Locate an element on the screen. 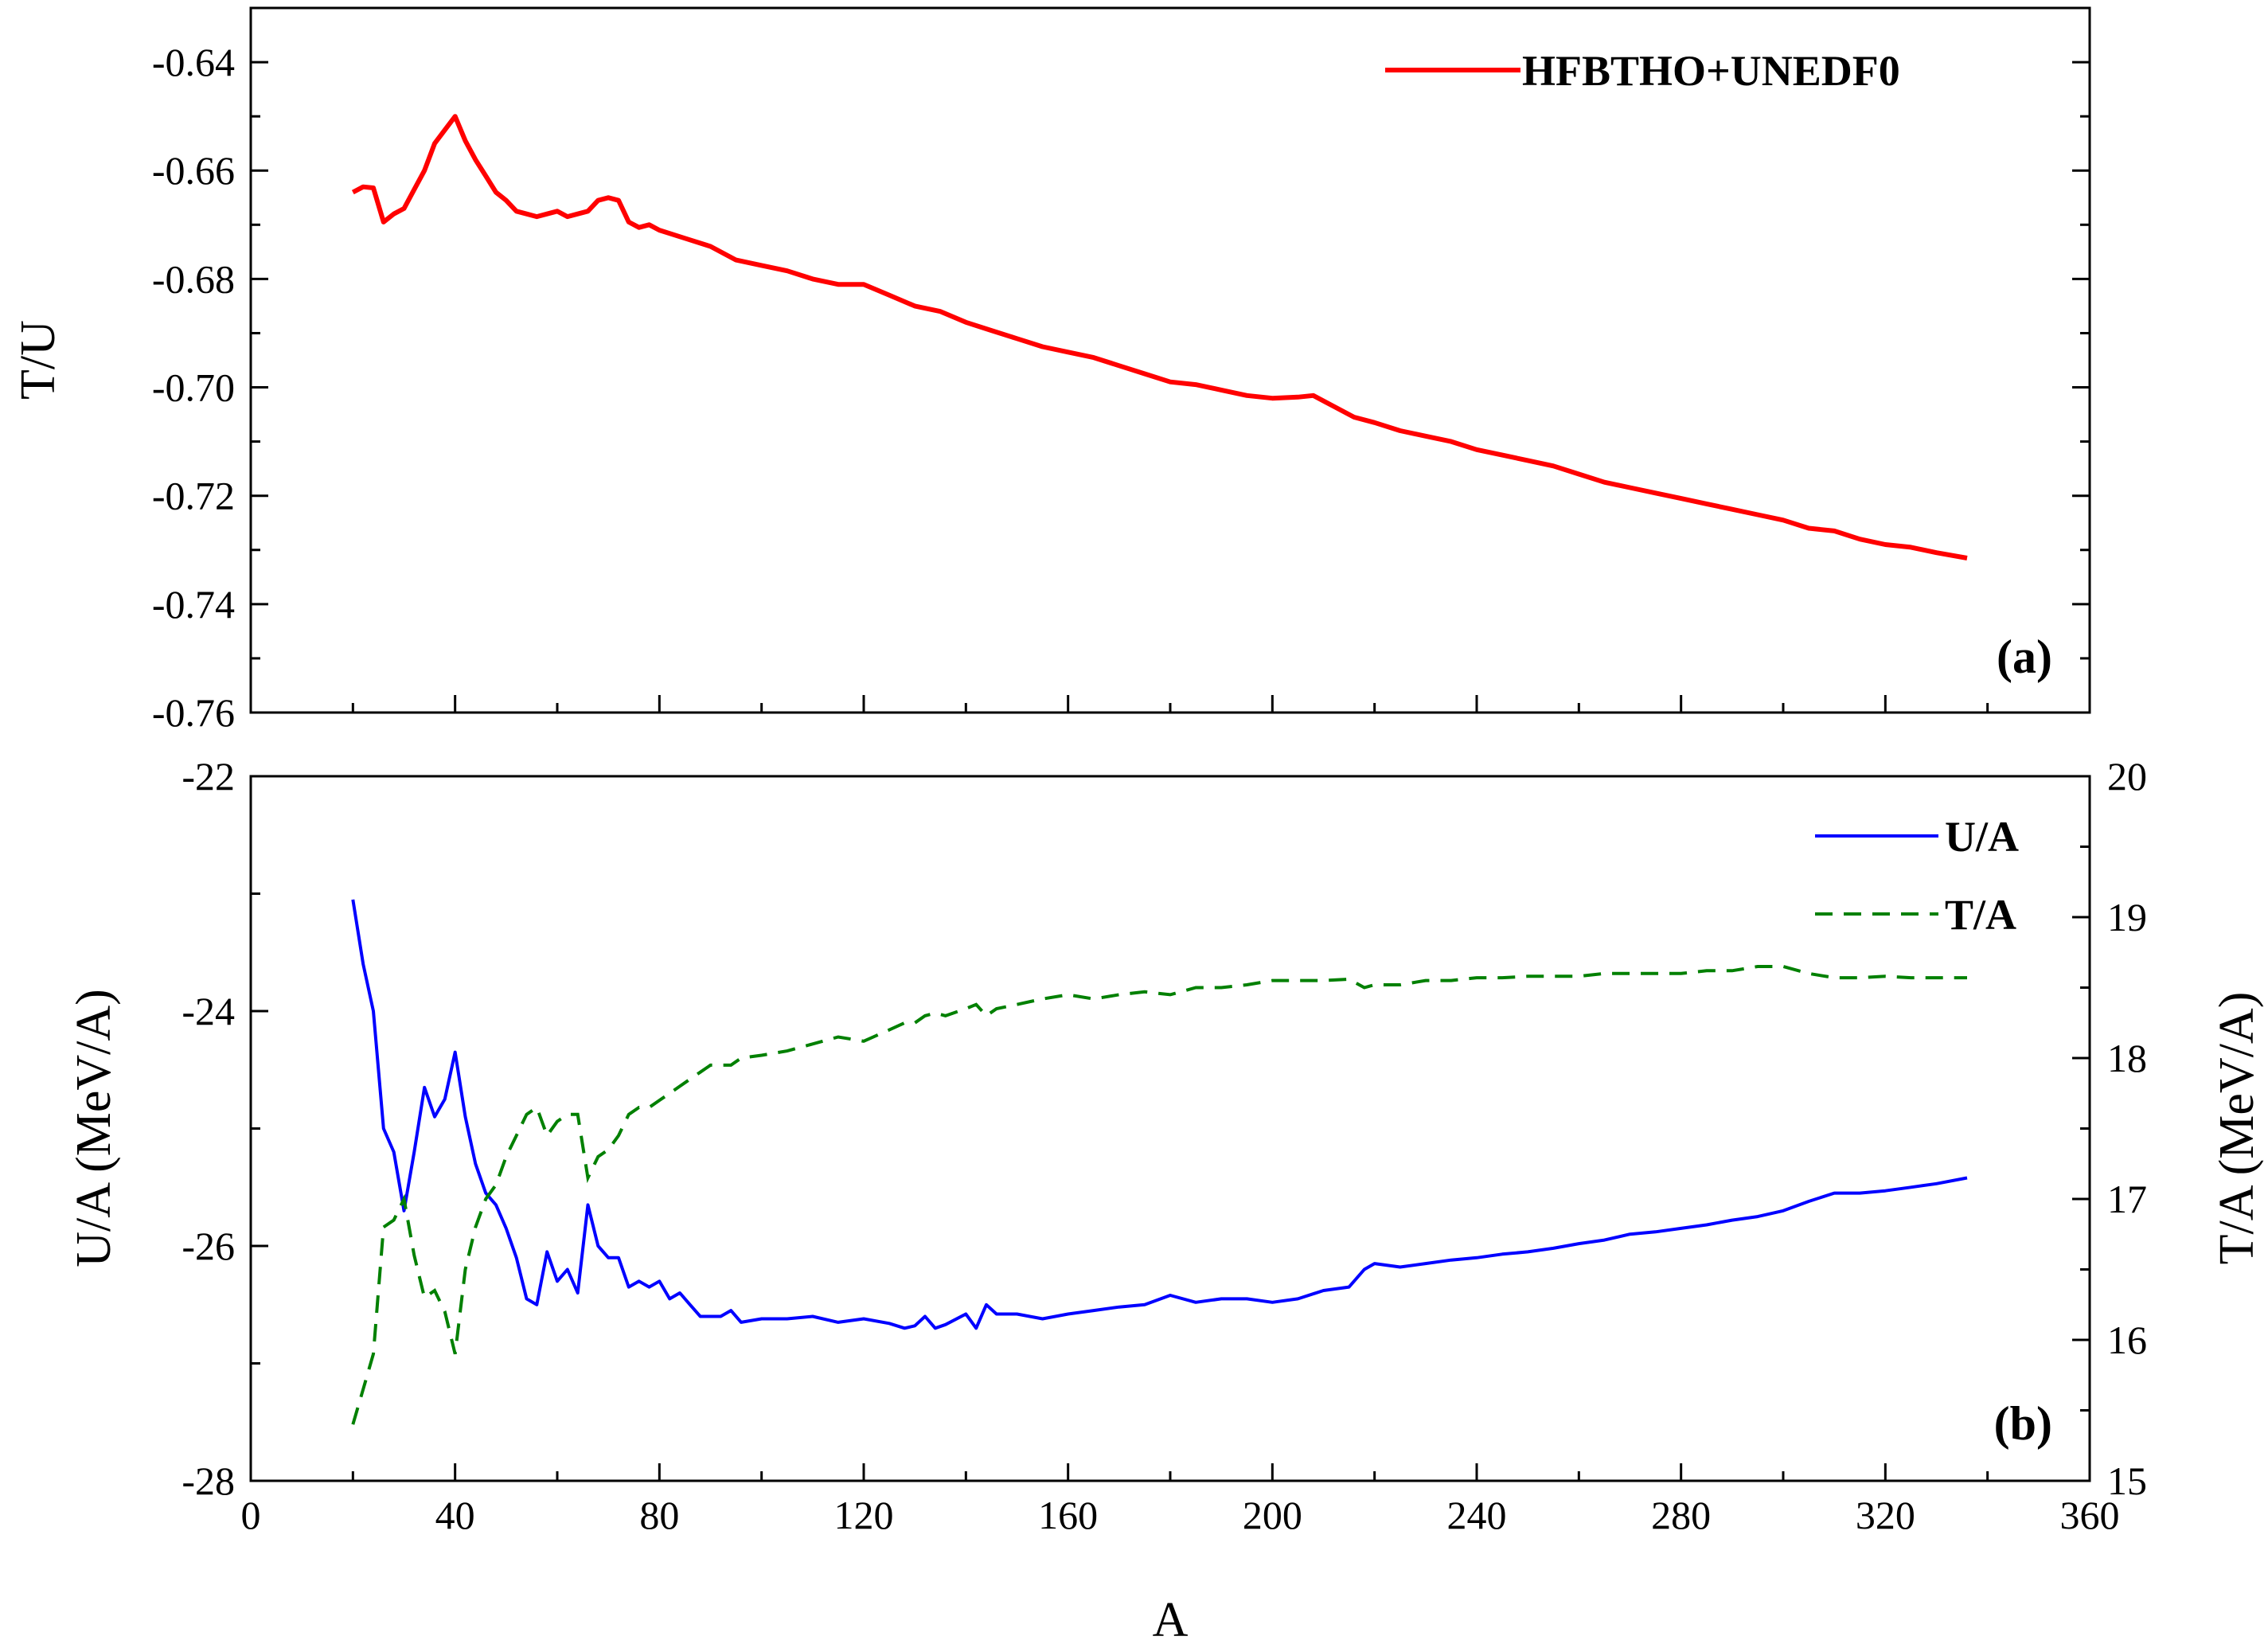  x-tick-label: 80 is located at coordinates (659, 1515).